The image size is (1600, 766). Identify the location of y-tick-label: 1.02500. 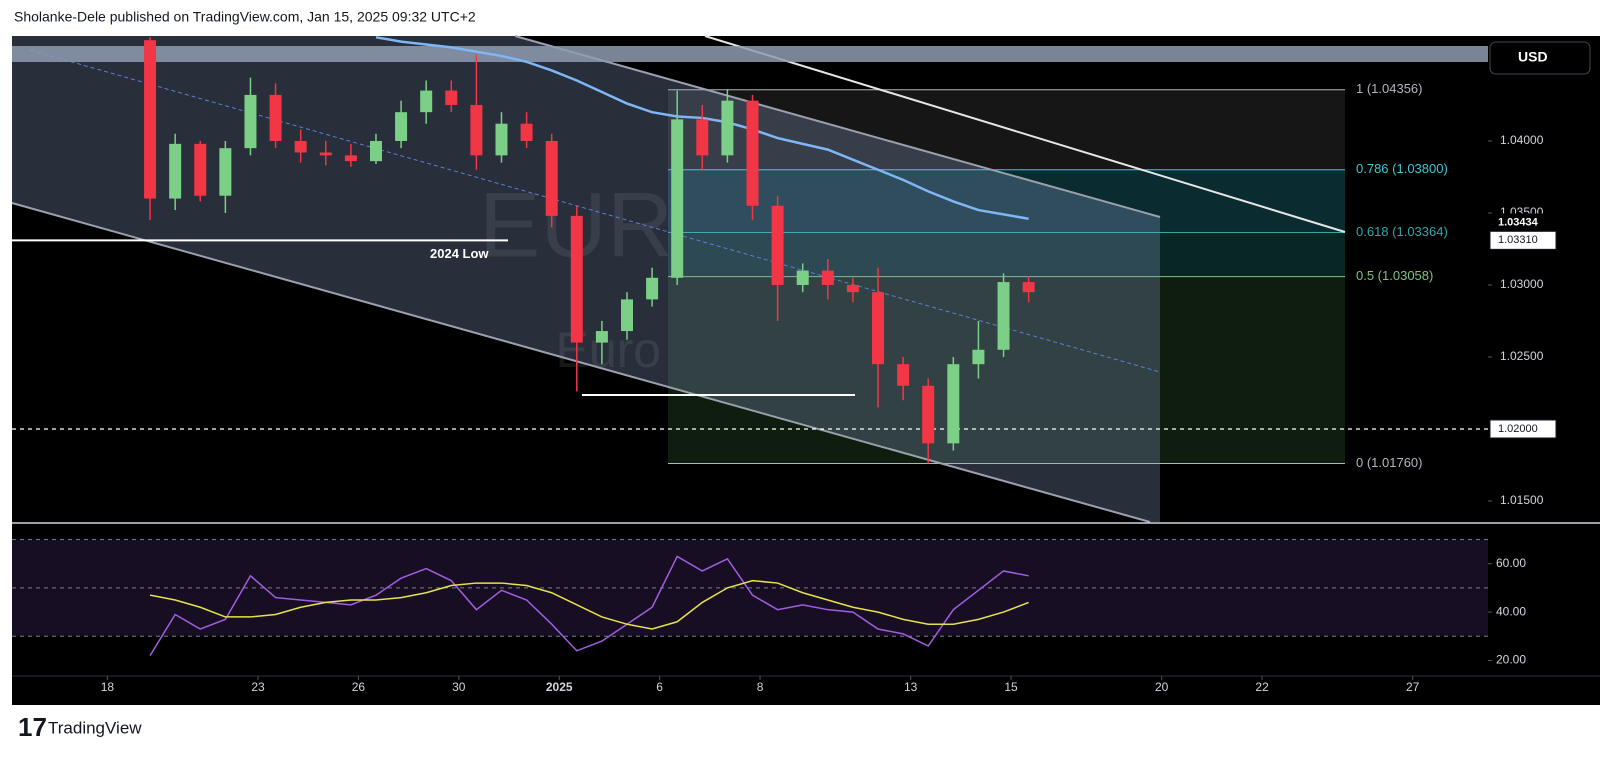
(1522, 356).